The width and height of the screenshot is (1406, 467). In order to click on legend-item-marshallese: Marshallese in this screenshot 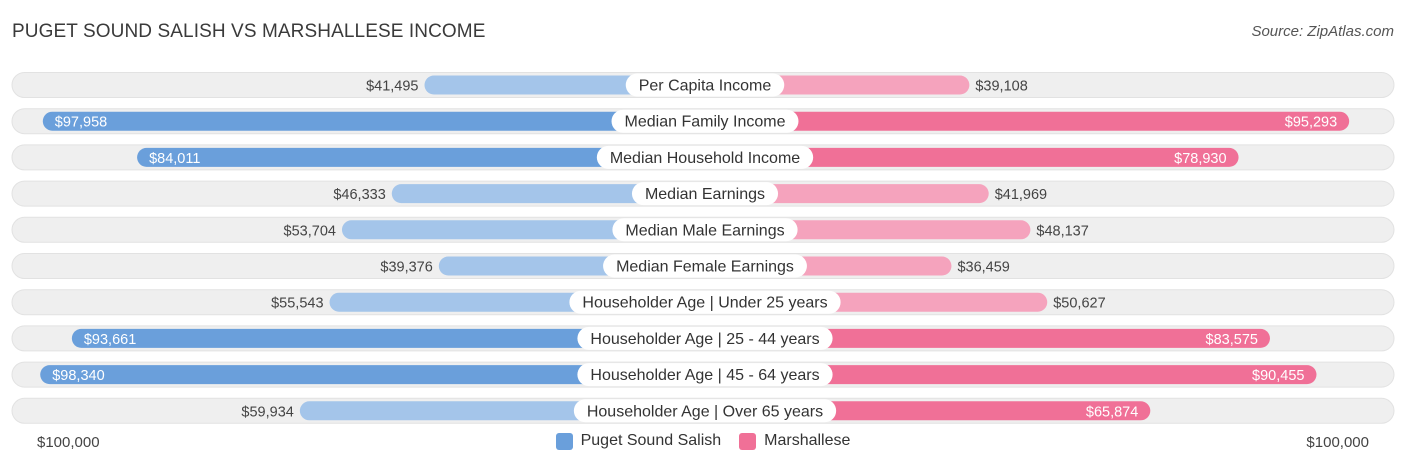, I will do `click(794, 441)`.